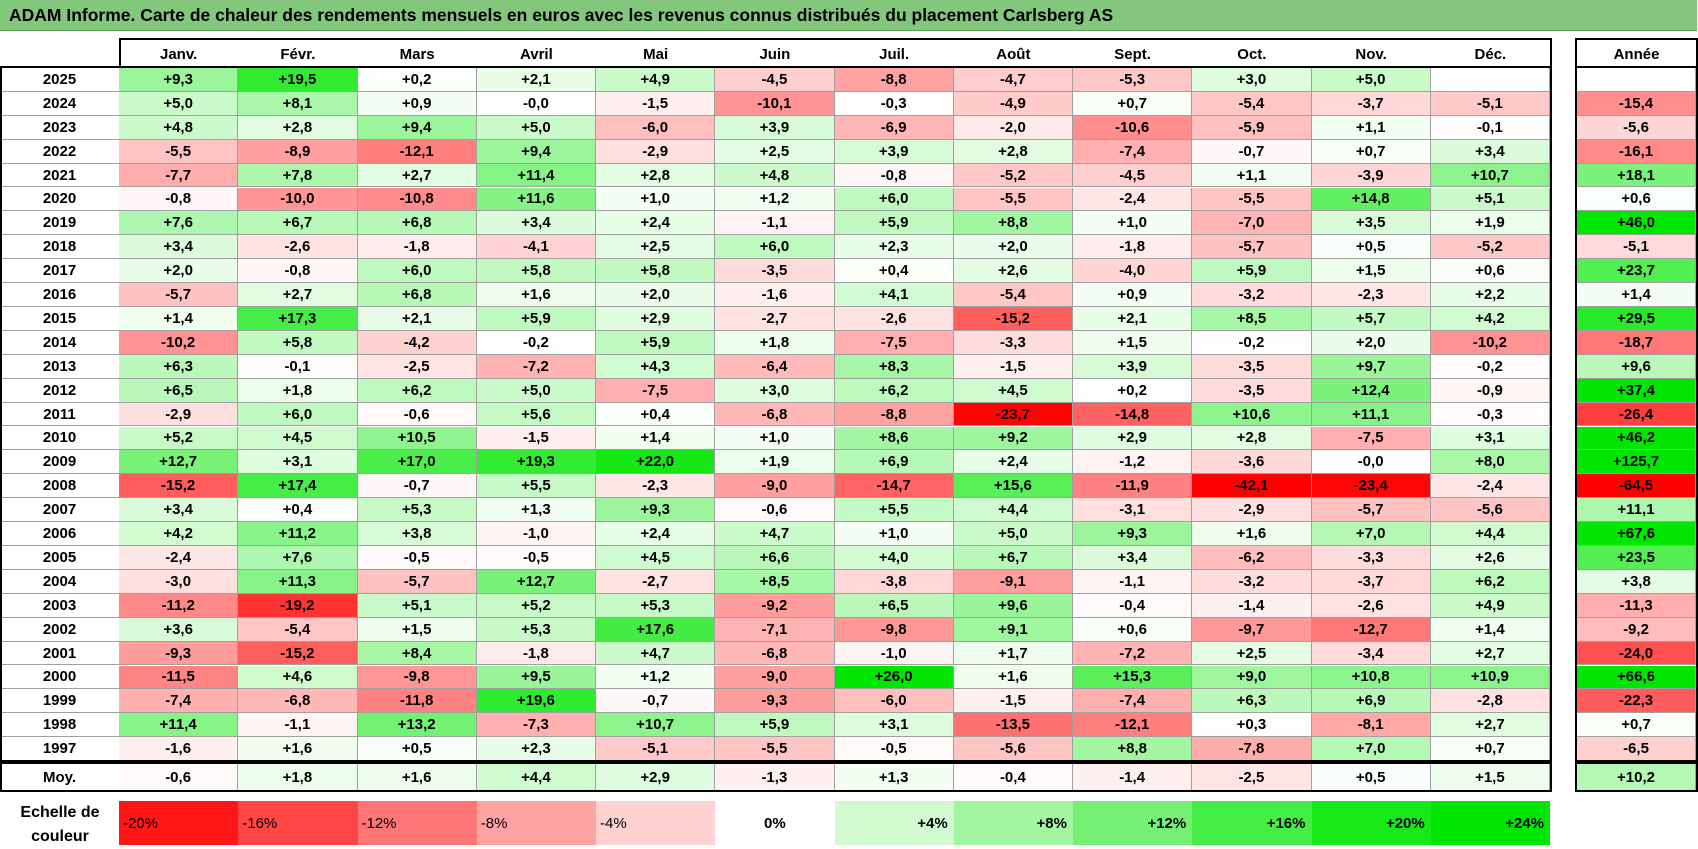 The width and height of the screenshot is (1698, 849). What do you see at coordinates (1371, 366) in the screenshot?
I see `heatmap-cell: +9,7` at bounding box center [1371, 366].